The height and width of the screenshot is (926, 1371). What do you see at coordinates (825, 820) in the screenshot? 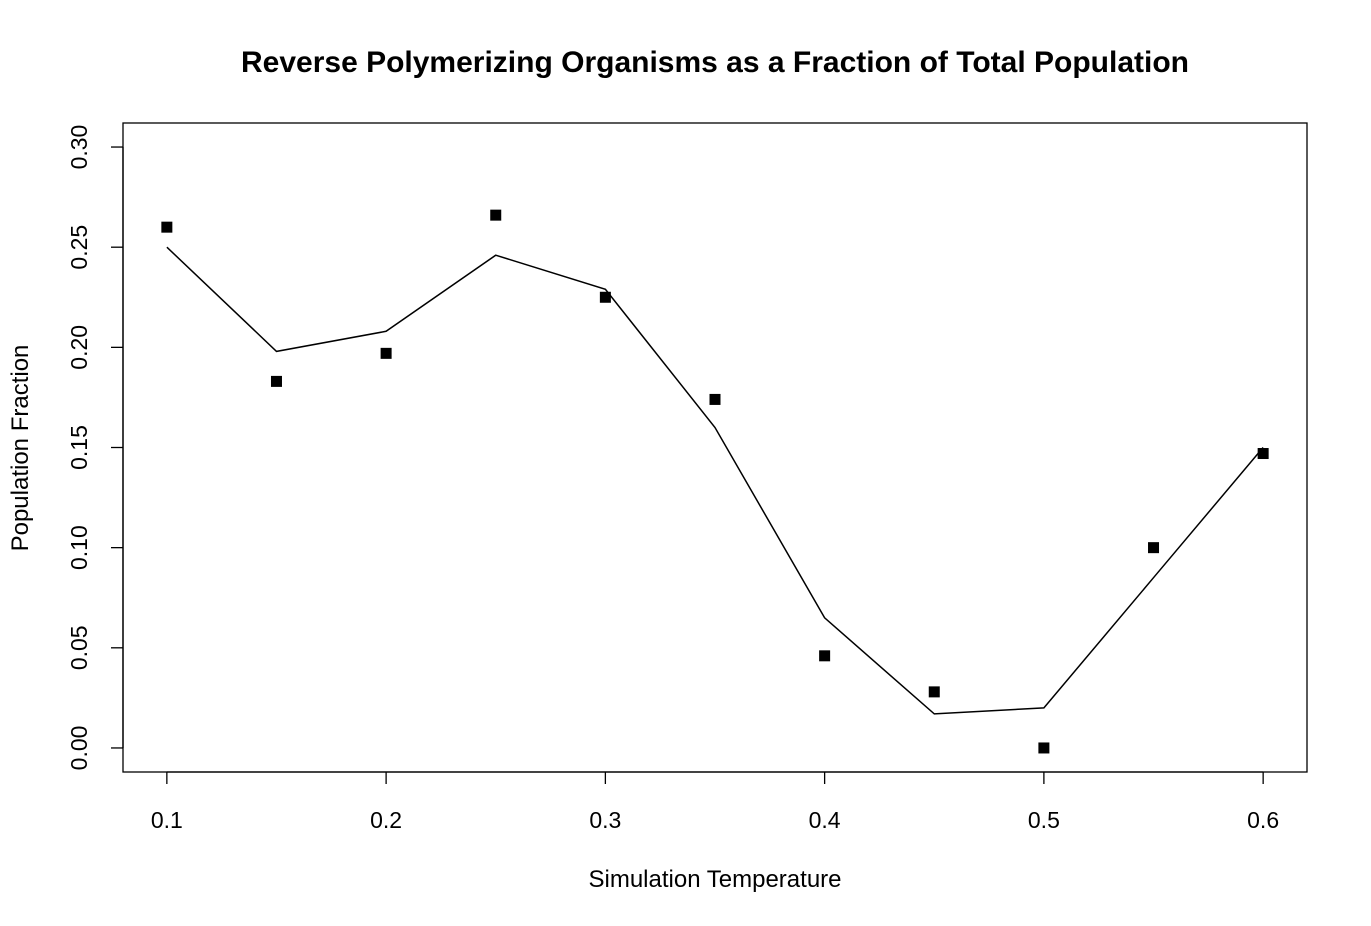
I see `x-tick-label: 0.4` at bounding box center [825, 820].